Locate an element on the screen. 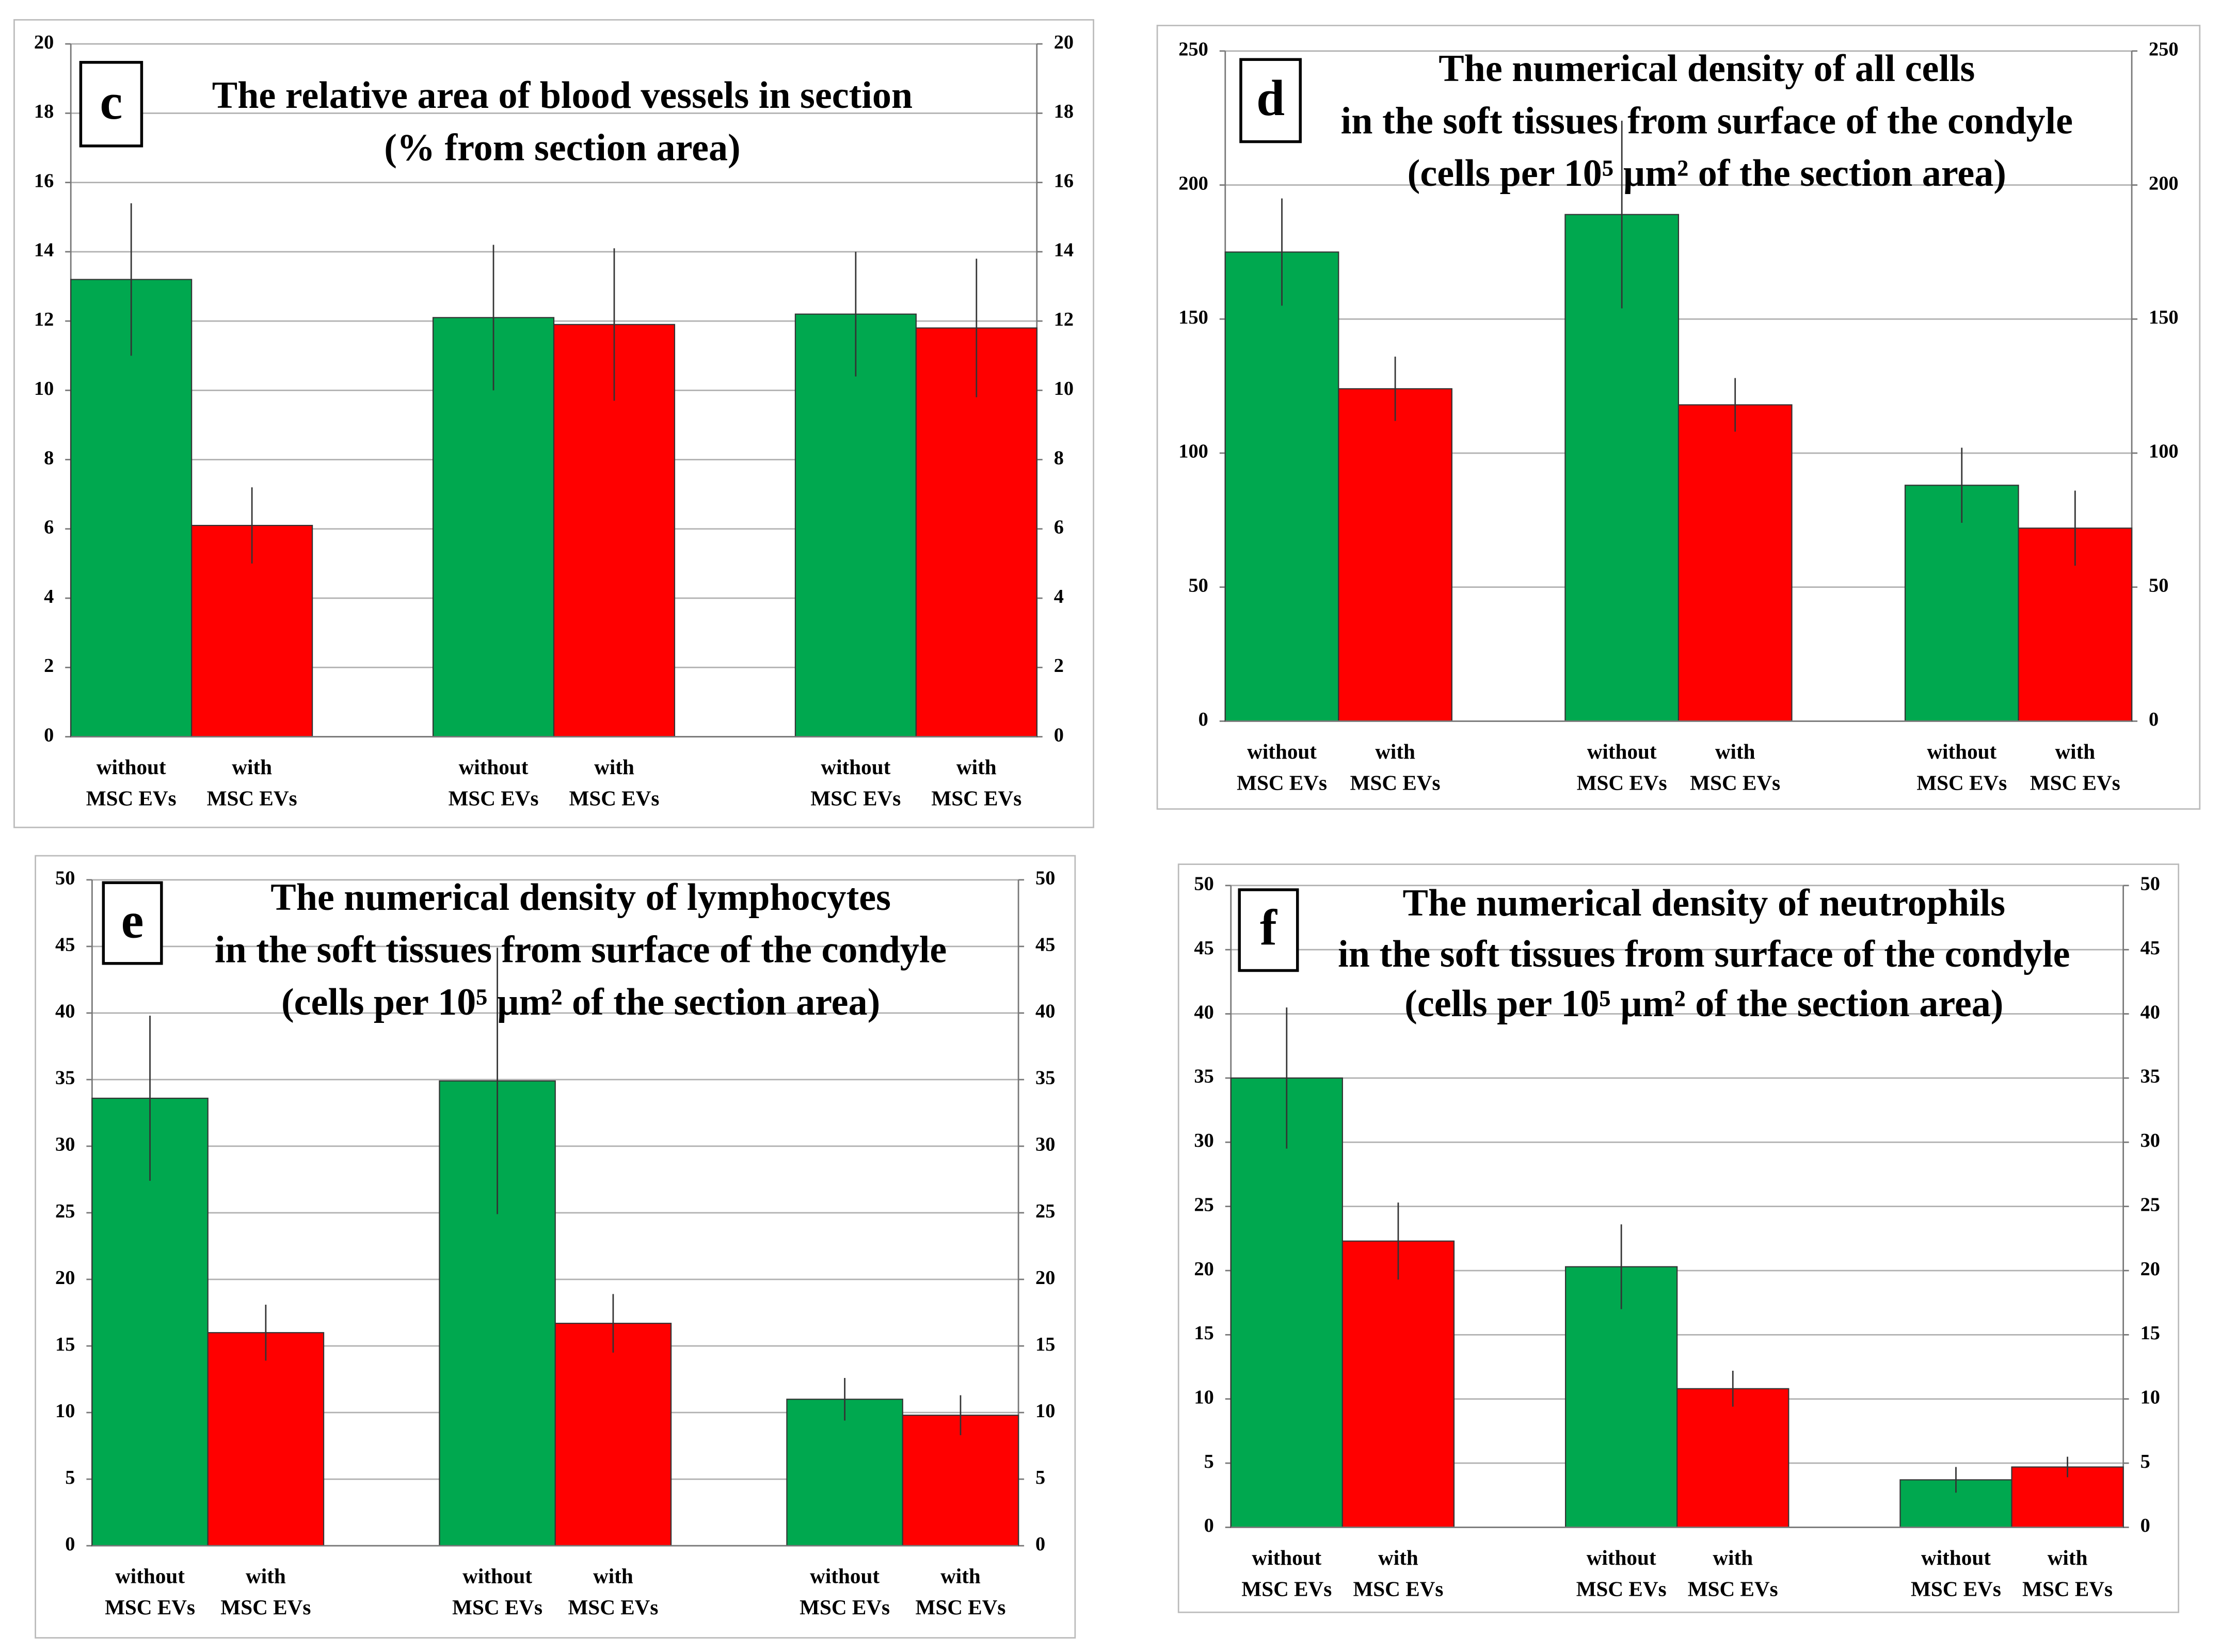 This screenshot has width=2221, height=1652. y2-tick-label: 18 is located at coordinates (1064, 111).